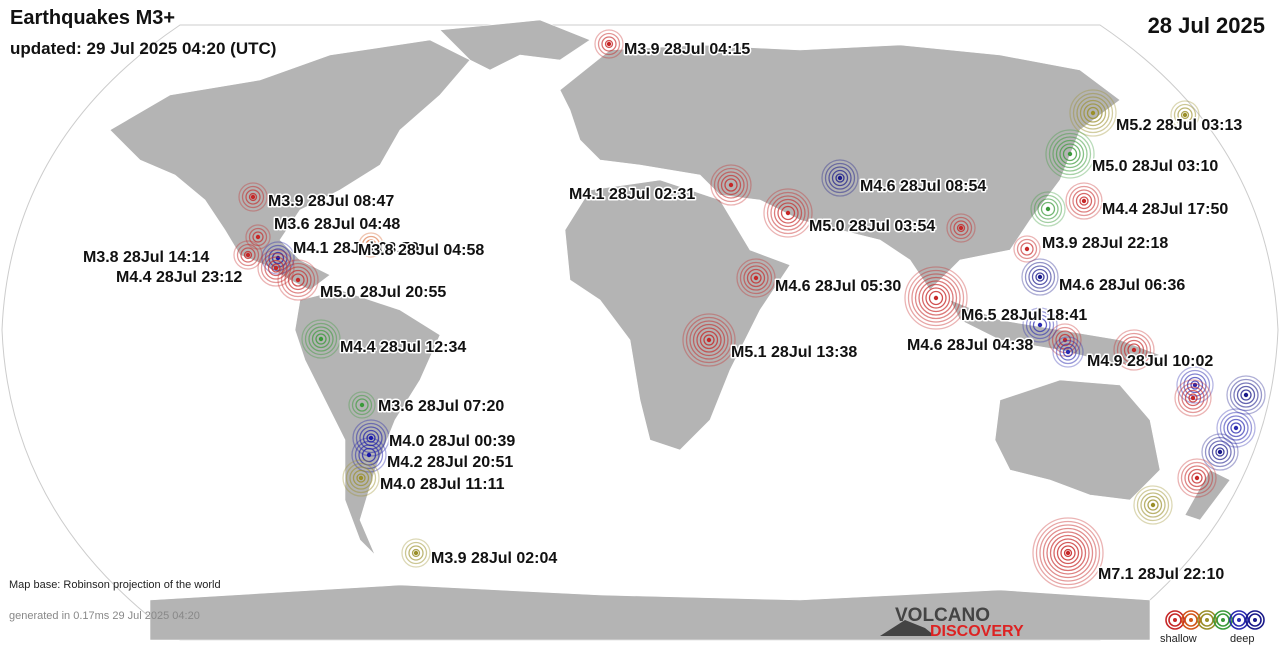  Describe the element at coordinates (494, 558) in the screenshot. I see `quake-label: M3.9 28Jul 02:04` at that location.